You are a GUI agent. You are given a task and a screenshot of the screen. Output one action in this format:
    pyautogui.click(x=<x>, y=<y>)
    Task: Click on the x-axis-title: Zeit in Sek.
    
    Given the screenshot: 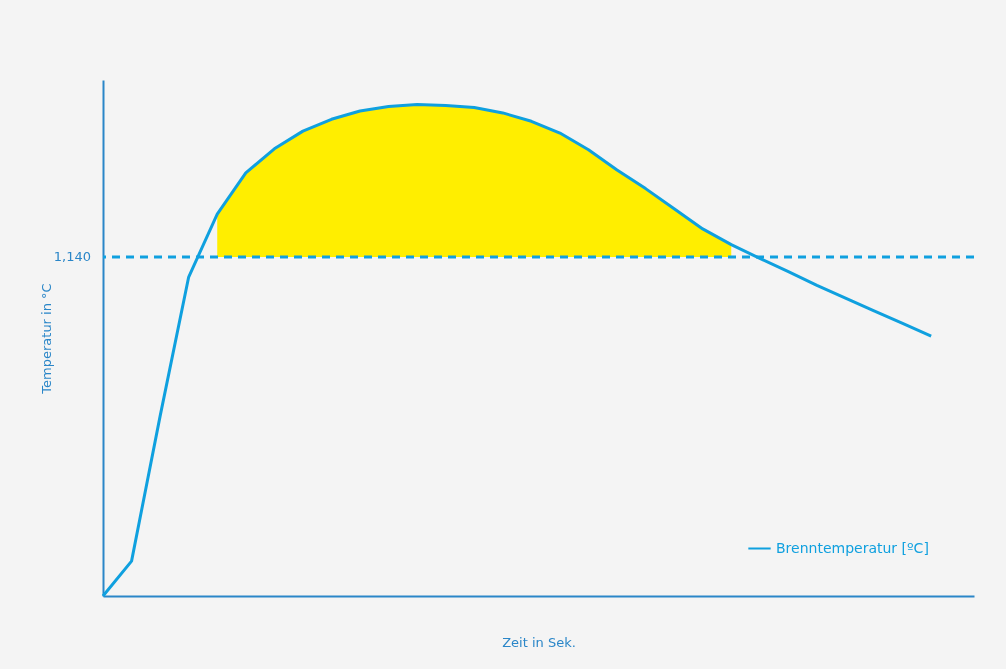 What is the action you would take?
    pyautogui.click(x=539, y=642)
    